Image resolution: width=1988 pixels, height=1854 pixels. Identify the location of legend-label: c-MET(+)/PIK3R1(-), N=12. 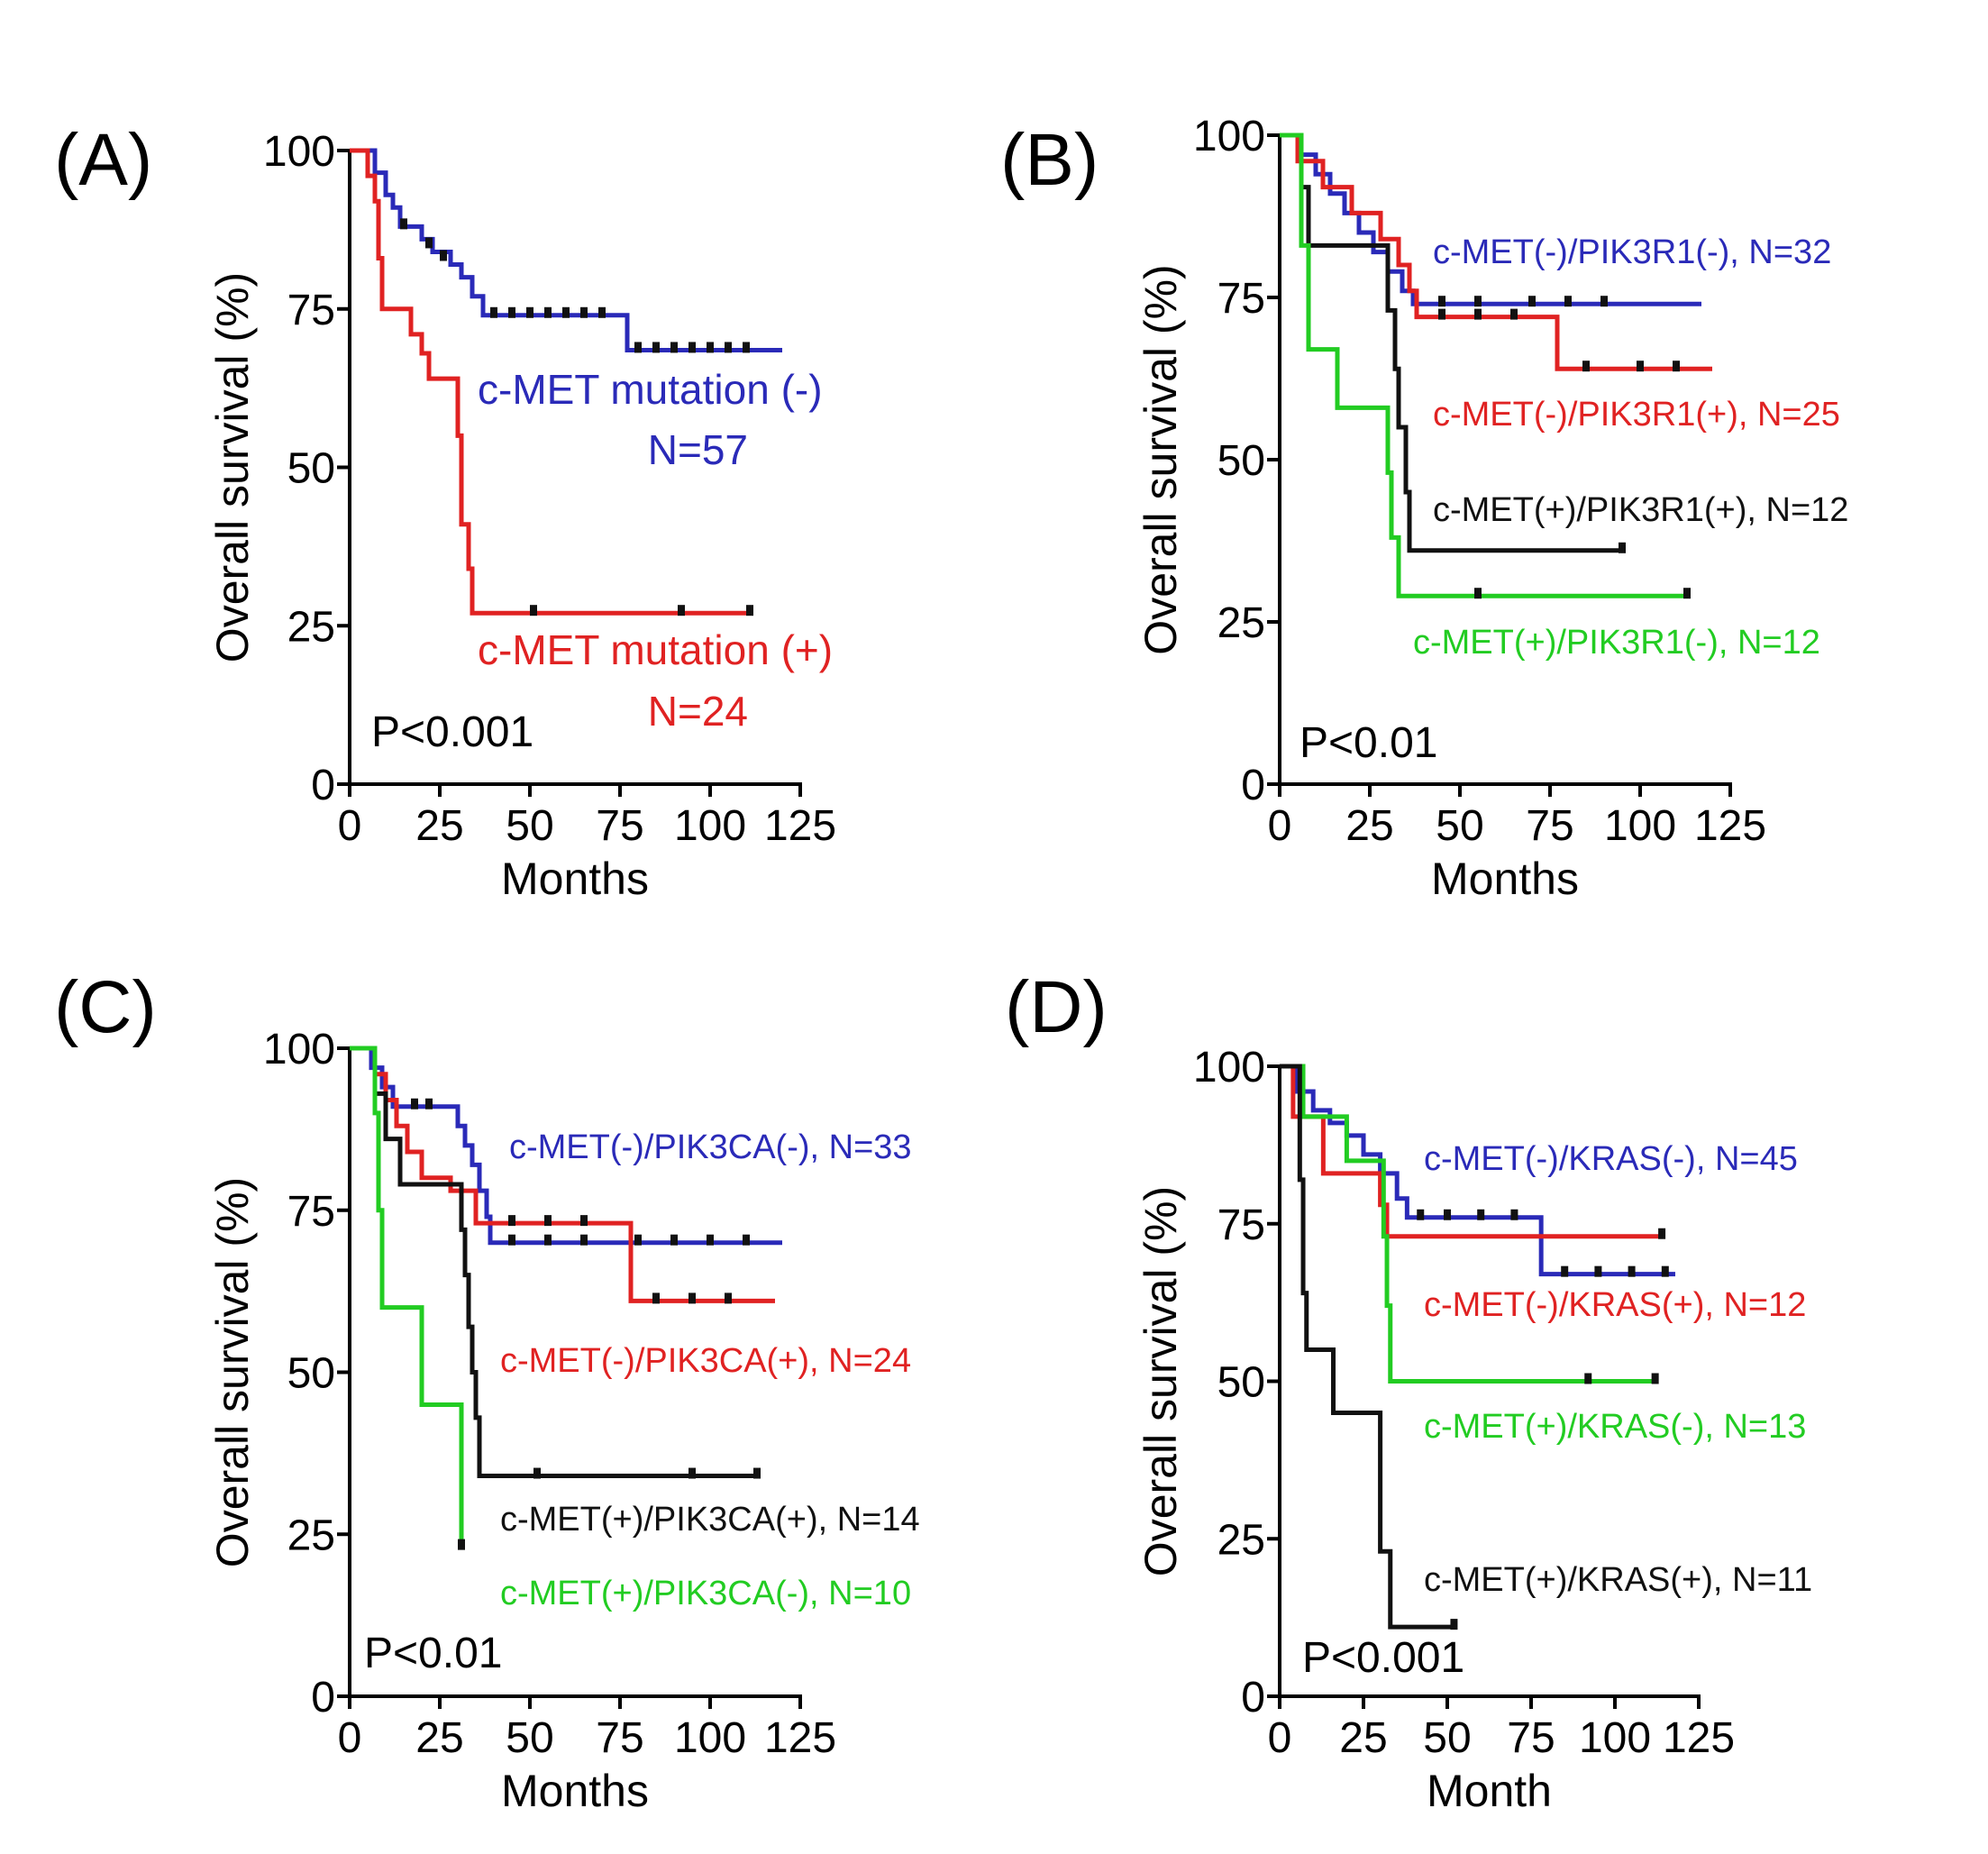
(1616, 643).